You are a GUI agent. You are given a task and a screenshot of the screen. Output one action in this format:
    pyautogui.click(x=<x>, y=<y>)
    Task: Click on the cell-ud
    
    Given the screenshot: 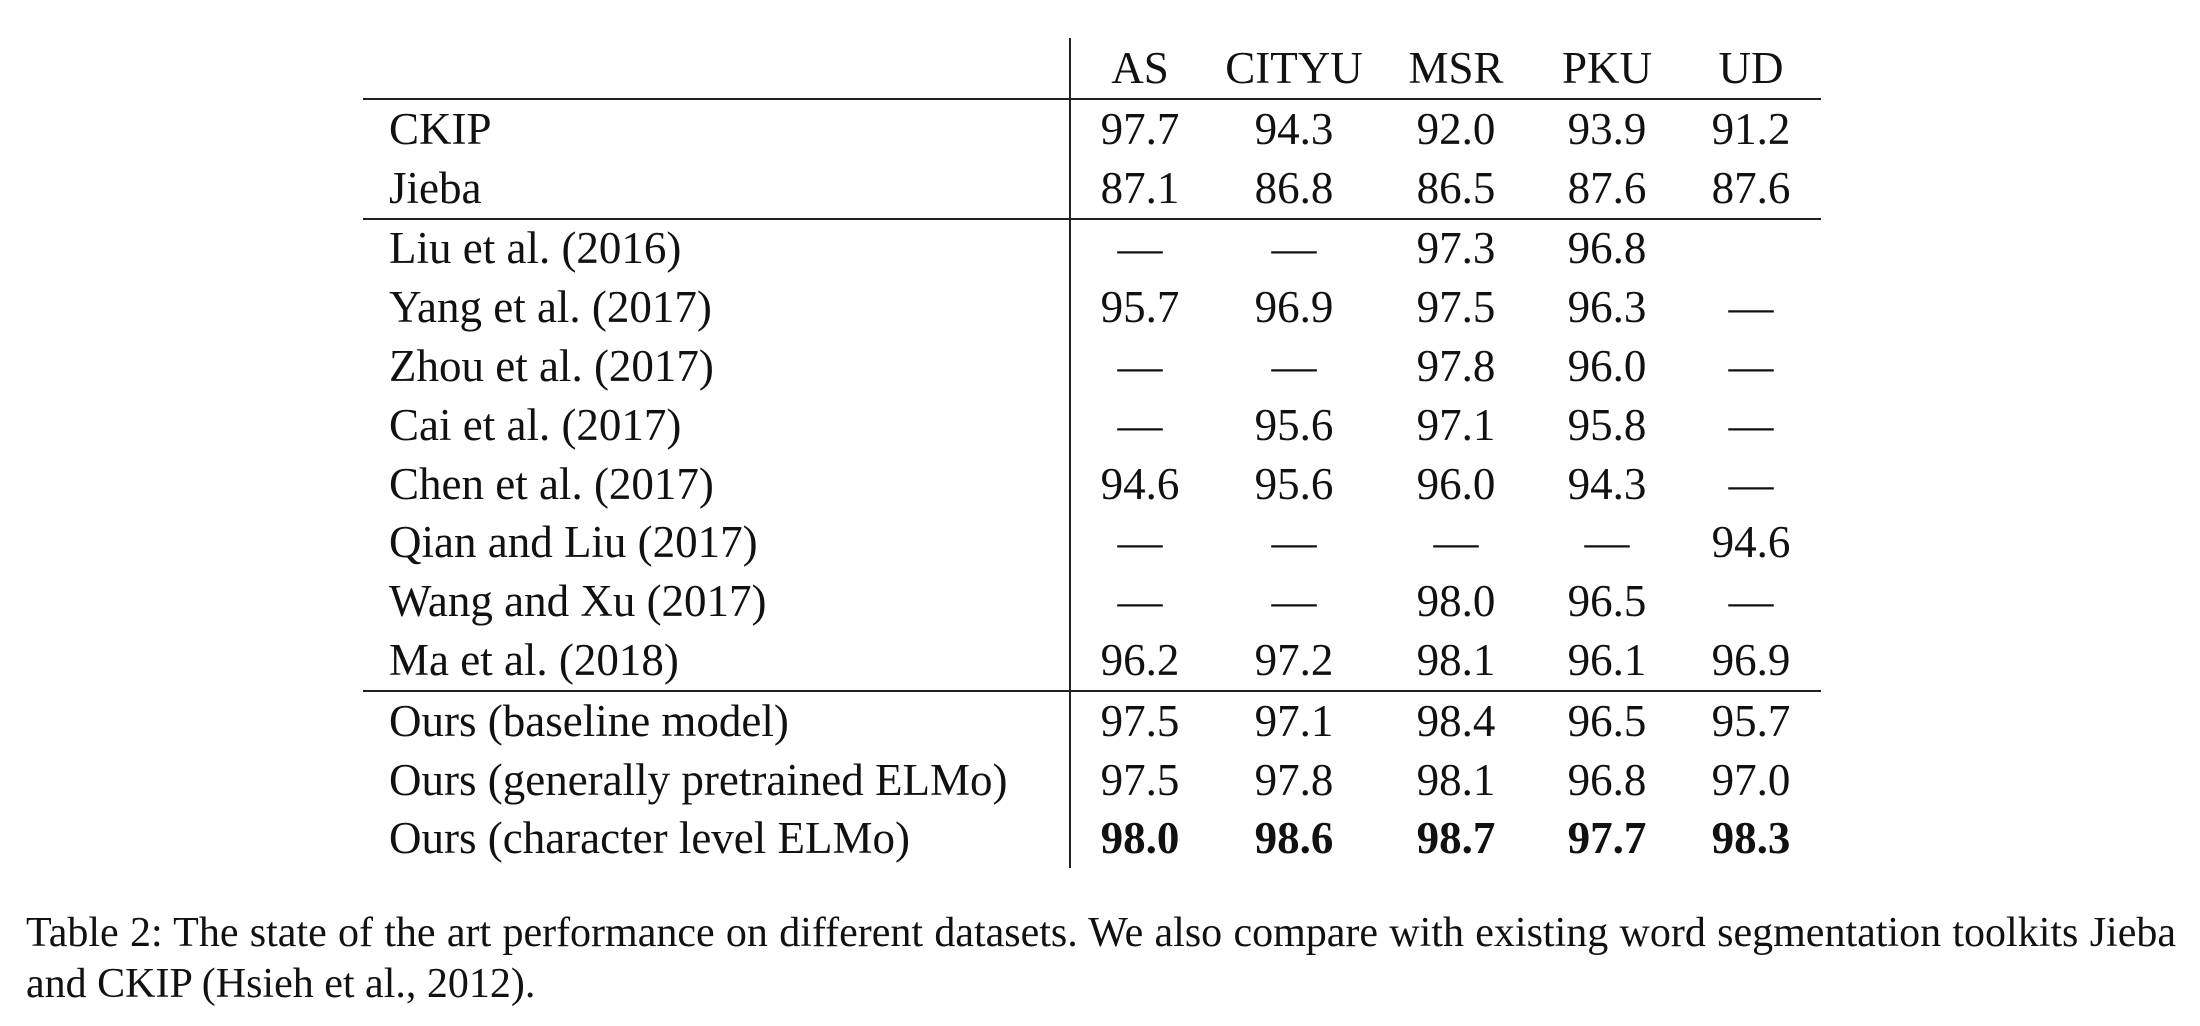 What is the action you would take?
    pyautogui.click(x=1751, y=248)
    